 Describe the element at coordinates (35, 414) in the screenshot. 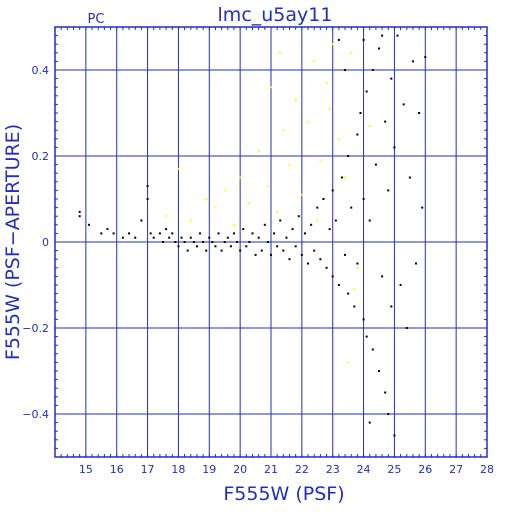

I see `y-tick-label-0: −0.4` at that location.